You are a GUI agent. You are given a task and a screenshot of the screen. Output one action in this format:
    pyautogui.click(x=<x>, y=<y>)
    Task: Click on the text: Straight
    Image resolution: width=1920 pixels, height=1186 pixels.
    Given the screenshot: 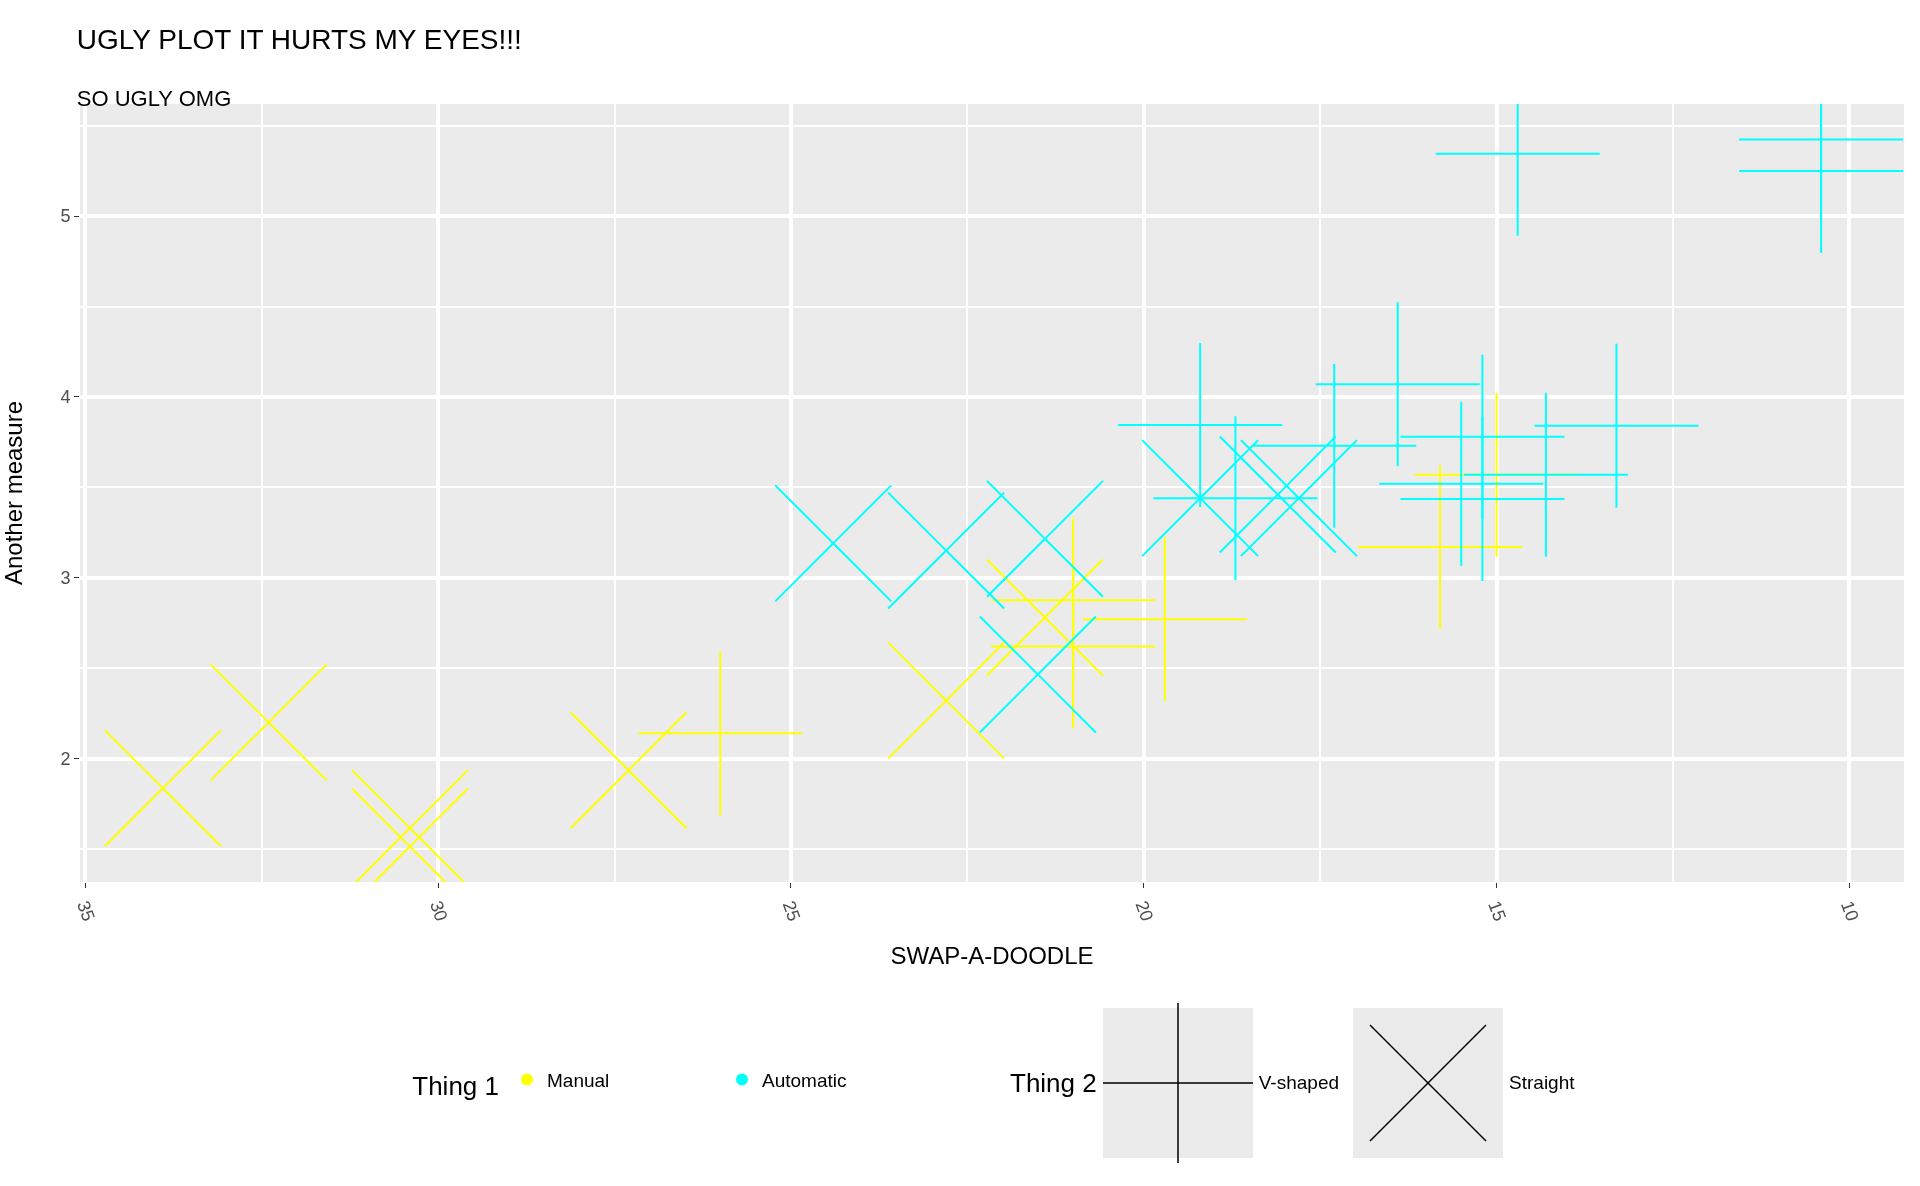 What is the action you would take?
    pyautogui.click(x=1542, y=1083)
    